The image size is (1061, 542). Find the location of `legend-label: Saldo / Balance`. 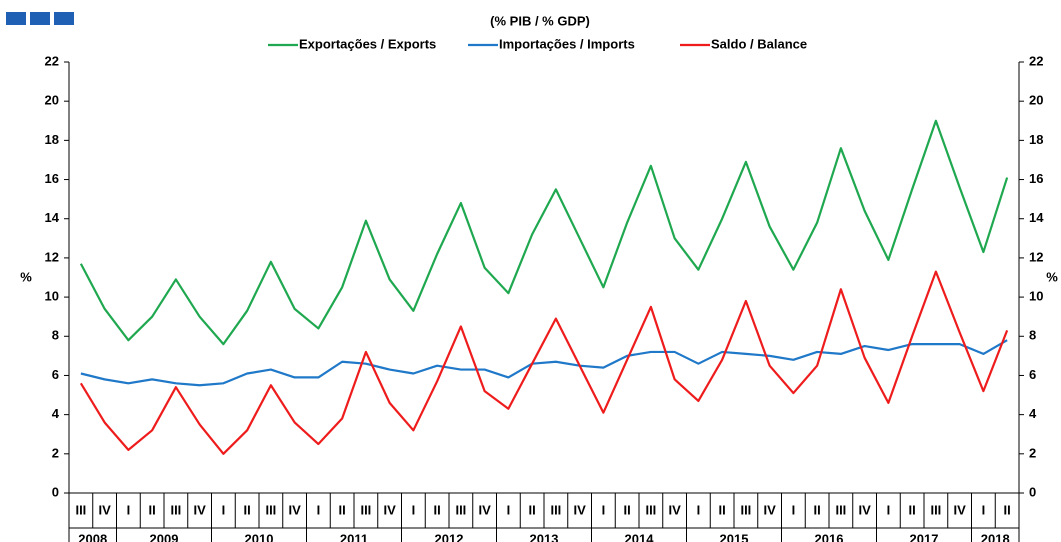

legend-label: Saldo / Balance is located at coordinates (759, 43).